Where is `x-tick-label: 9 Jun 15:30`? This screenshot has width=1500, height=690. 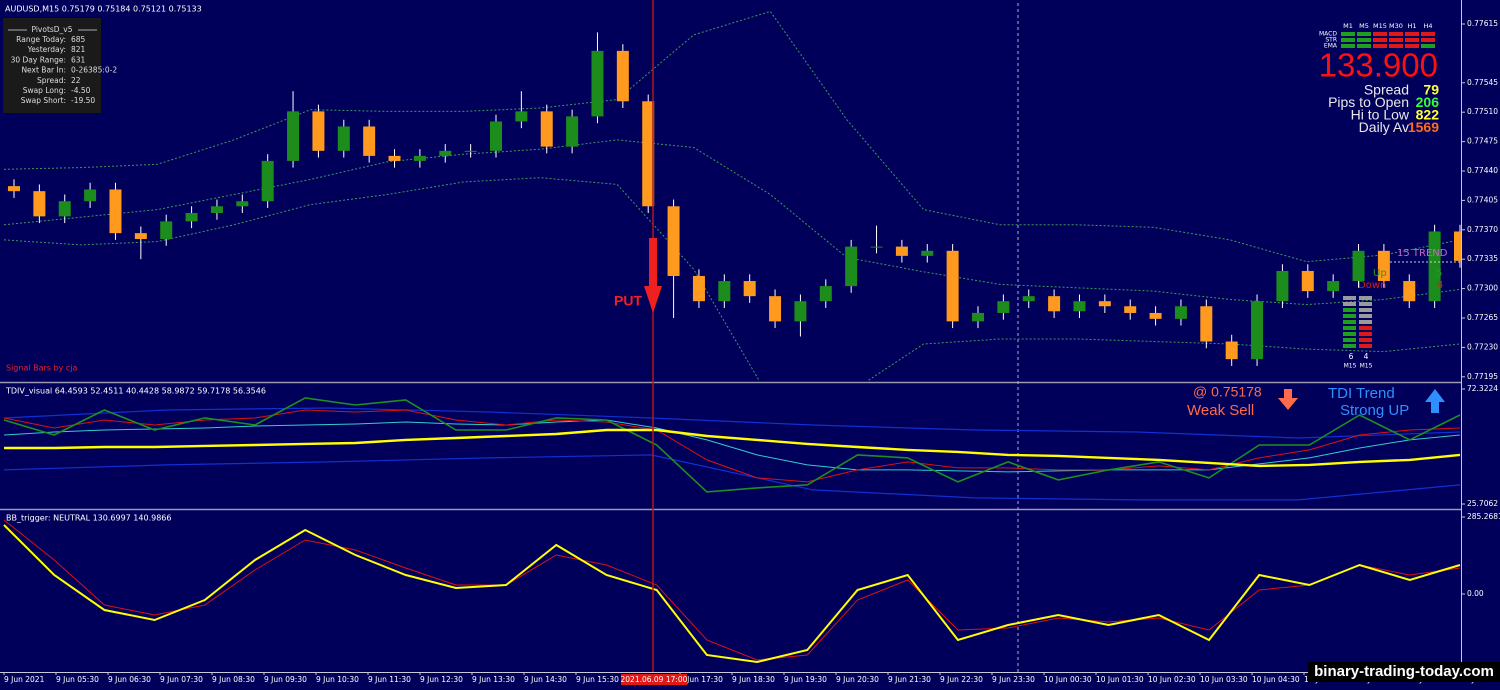 x-tick-label: 9 Jun 15:30 is located at coordinates (597, 679).